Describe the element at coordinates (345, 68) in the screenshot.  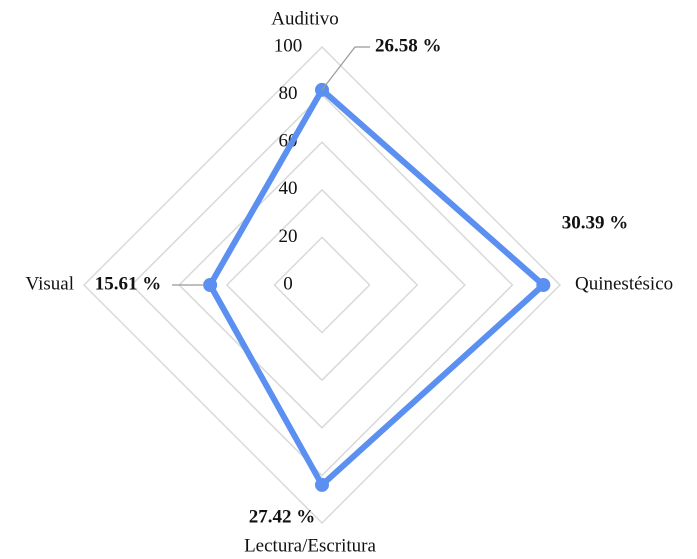
I see `leader-line` at that location.